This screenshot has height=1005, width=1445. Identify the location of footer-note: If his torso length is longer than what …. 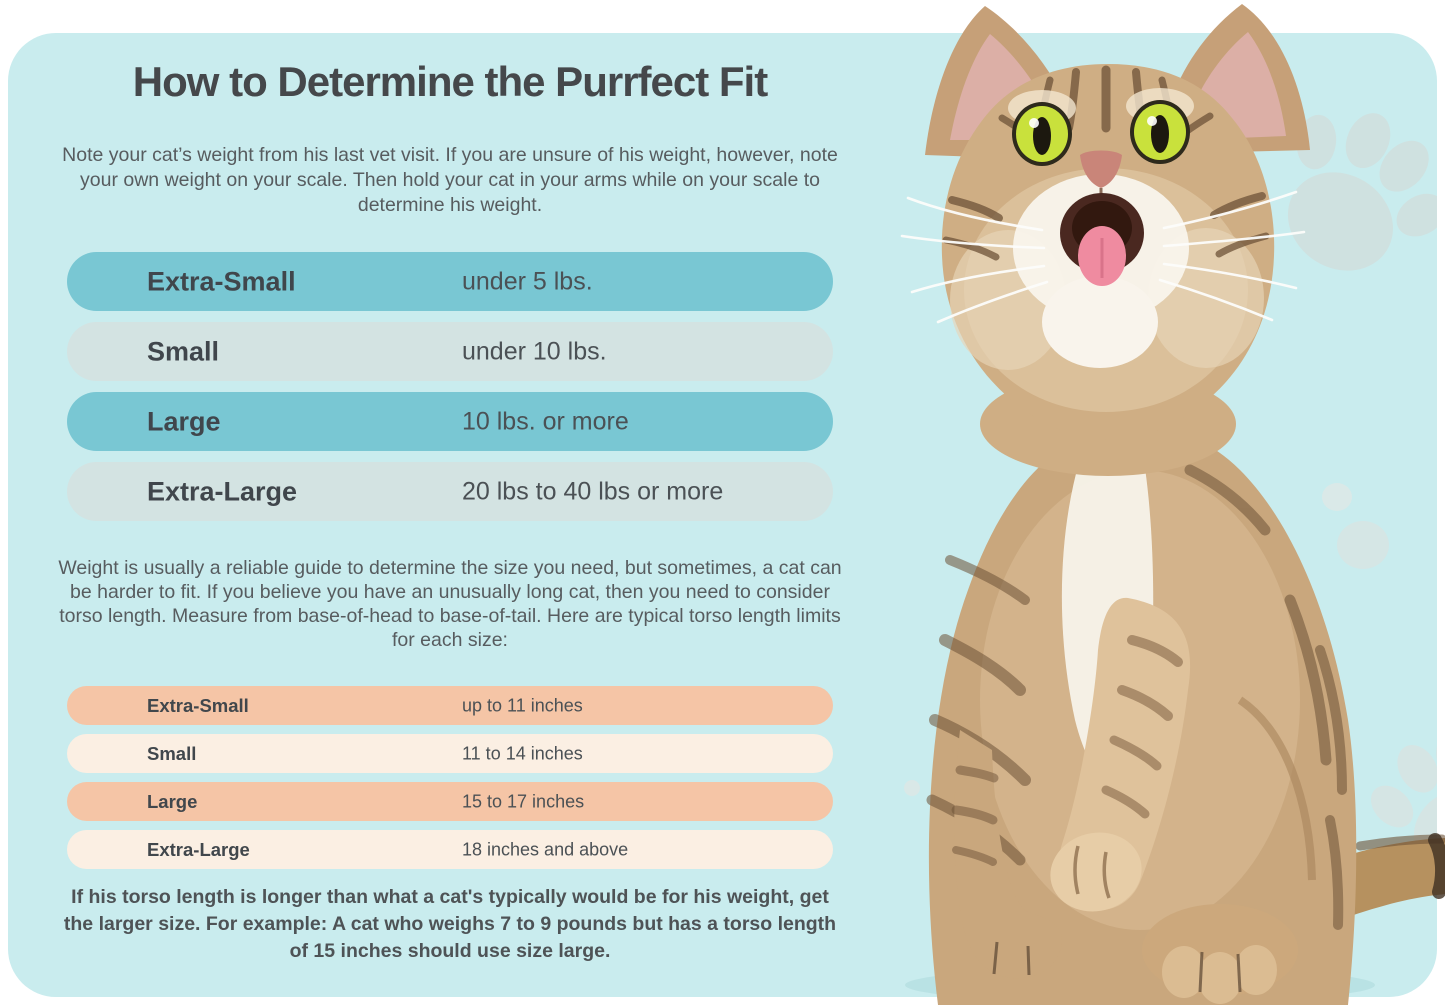
(450, 924).